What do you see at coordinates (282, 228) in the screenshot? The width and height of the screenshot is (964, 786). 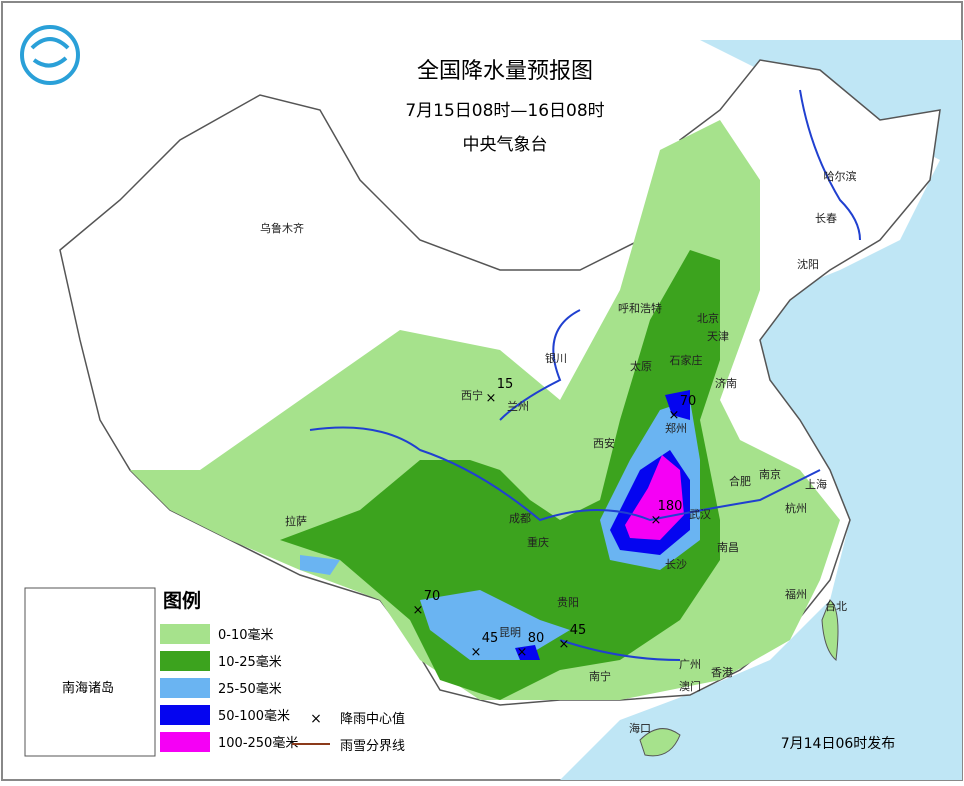 I see `city-label: 乌鲁木齐` at bounding box center [282, 228].